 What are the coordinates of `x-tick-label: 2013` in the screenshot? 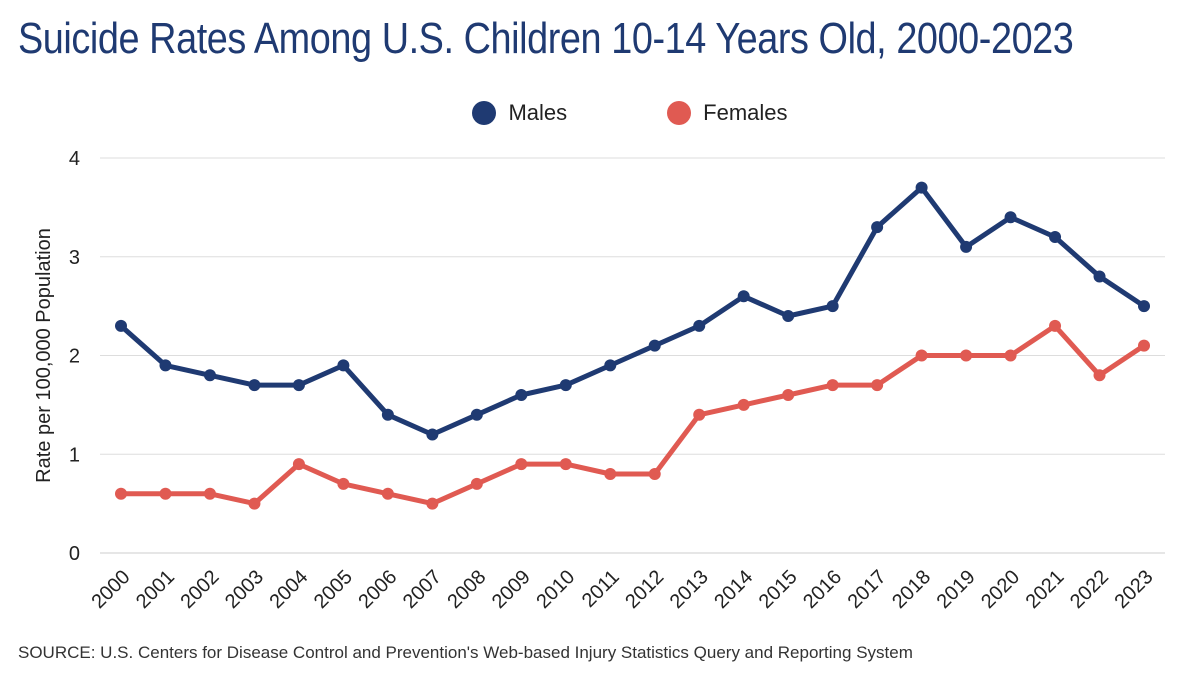 It's located at (689, 589).